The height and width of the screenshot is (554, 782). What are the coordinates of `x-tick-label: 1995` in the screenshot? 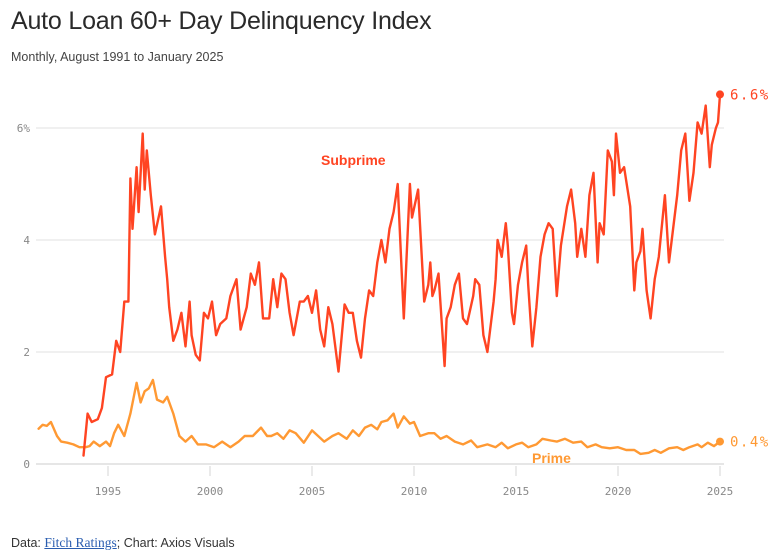 It's located at (108, 491).